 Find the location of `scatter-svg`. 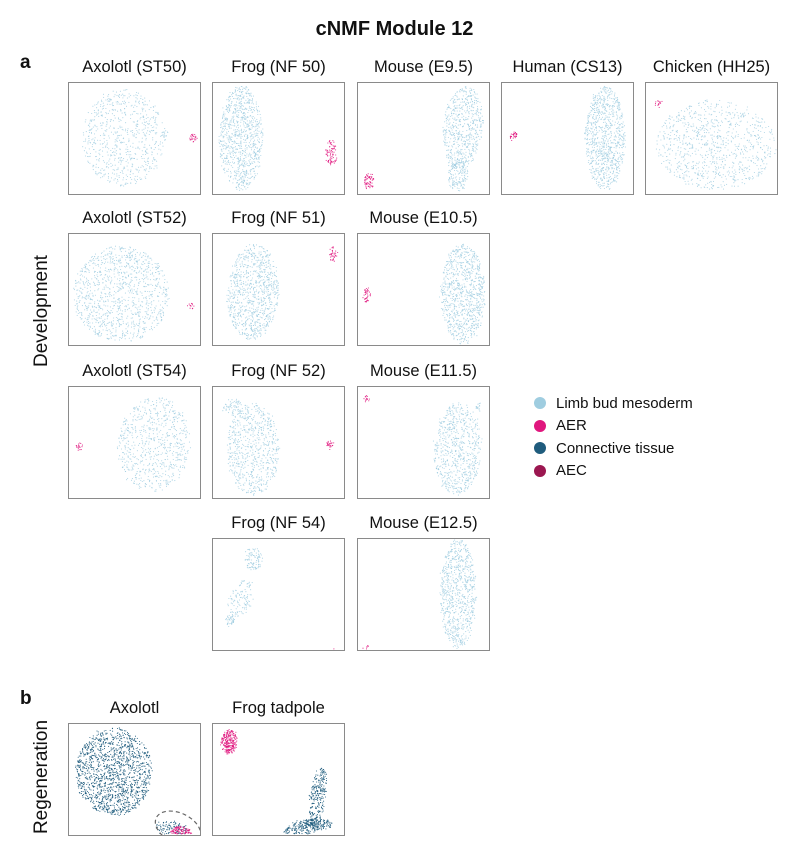

scatter-svg is located at coordinates (134, 293).